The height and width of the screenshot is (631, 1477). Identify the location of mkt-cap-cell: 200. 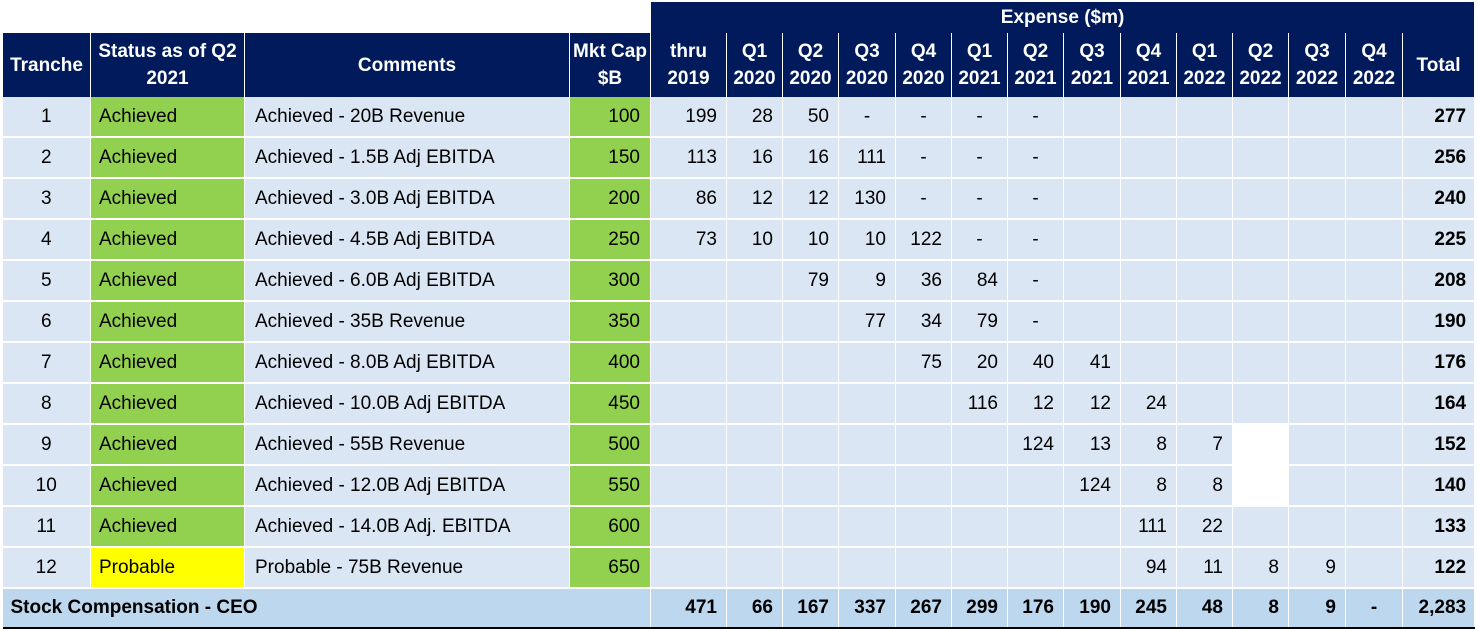
(610, 199).